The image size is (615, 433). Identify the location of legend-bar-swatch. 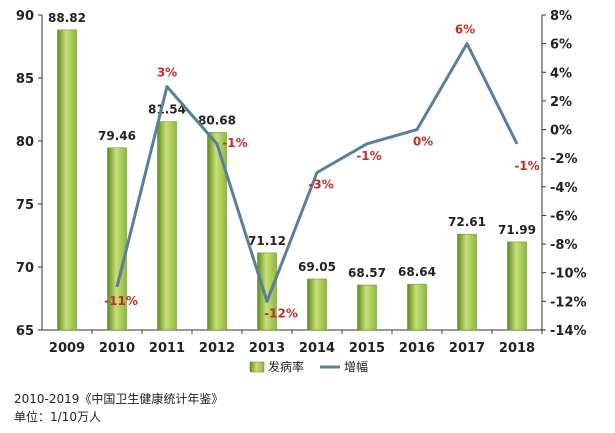
(257, 367).